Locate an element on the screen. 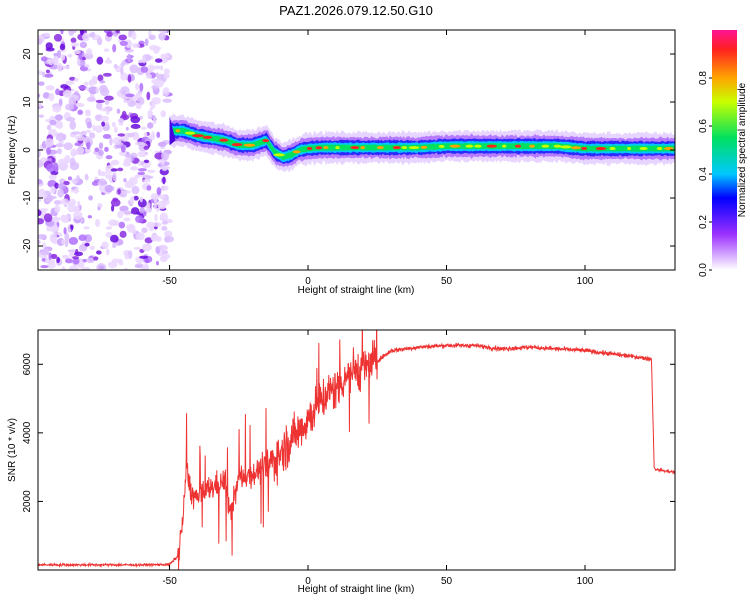 The height and width of the screenshot is (600, 750). y-tick-label: -10 is located at coordinates (27, 197).